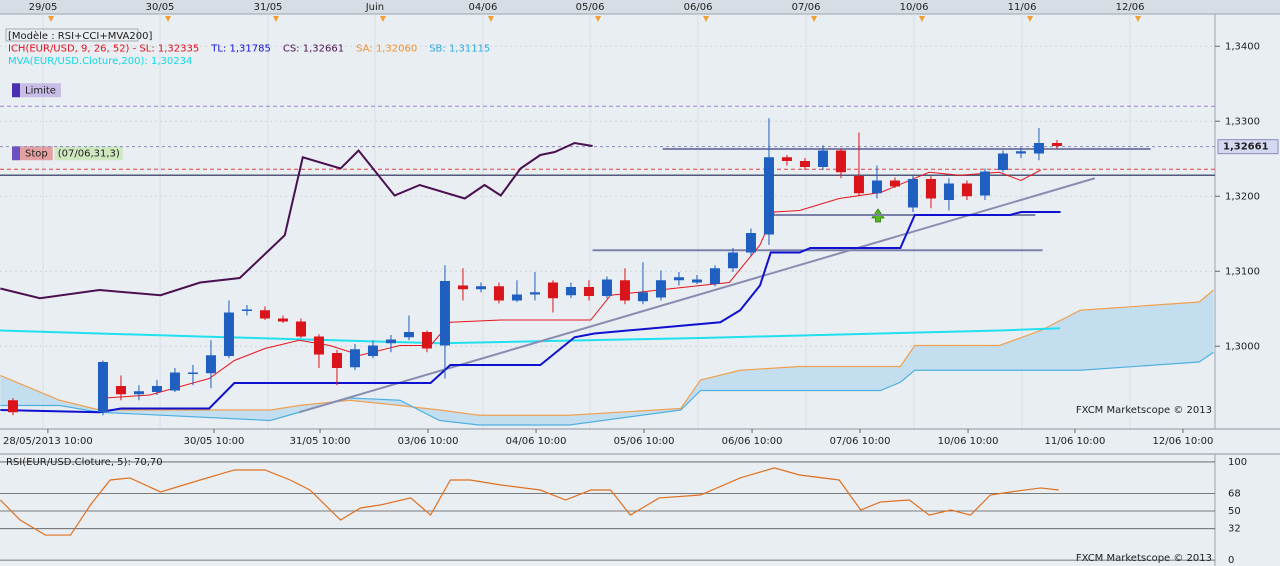  What do you see at coordinates (84, 462) in the screenshot?
I see `rsi-title: RSI(EUR/USD.Cloture, 5): 70,70` at bounding box center [84, 462].